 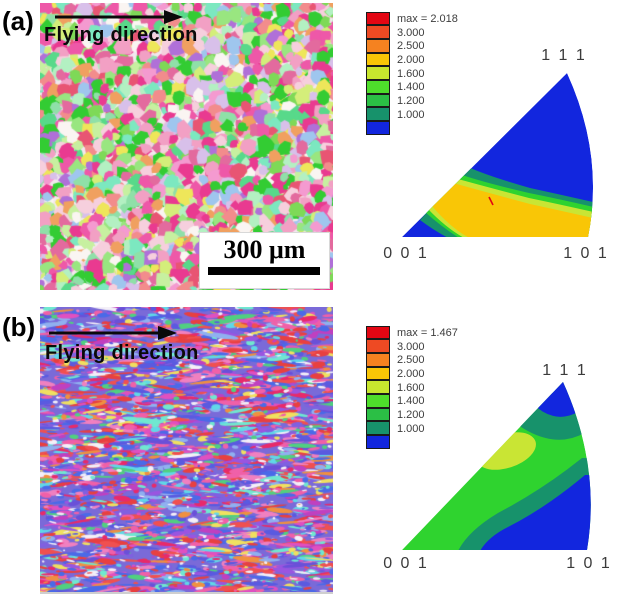 I want to click on inverse-pole-figure-a, so click(x=498, y=155).